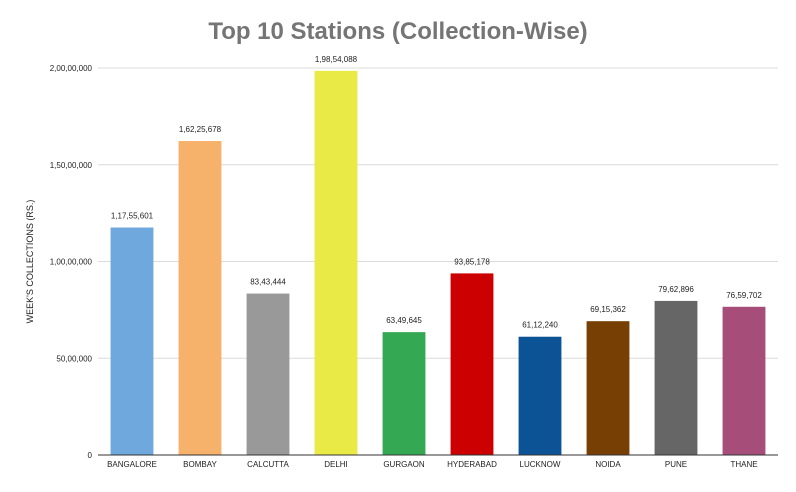  Describe the element at coordinates (268, 282) in the screenshot. I see `data-label-calcutta: 83,43,444` at that location.